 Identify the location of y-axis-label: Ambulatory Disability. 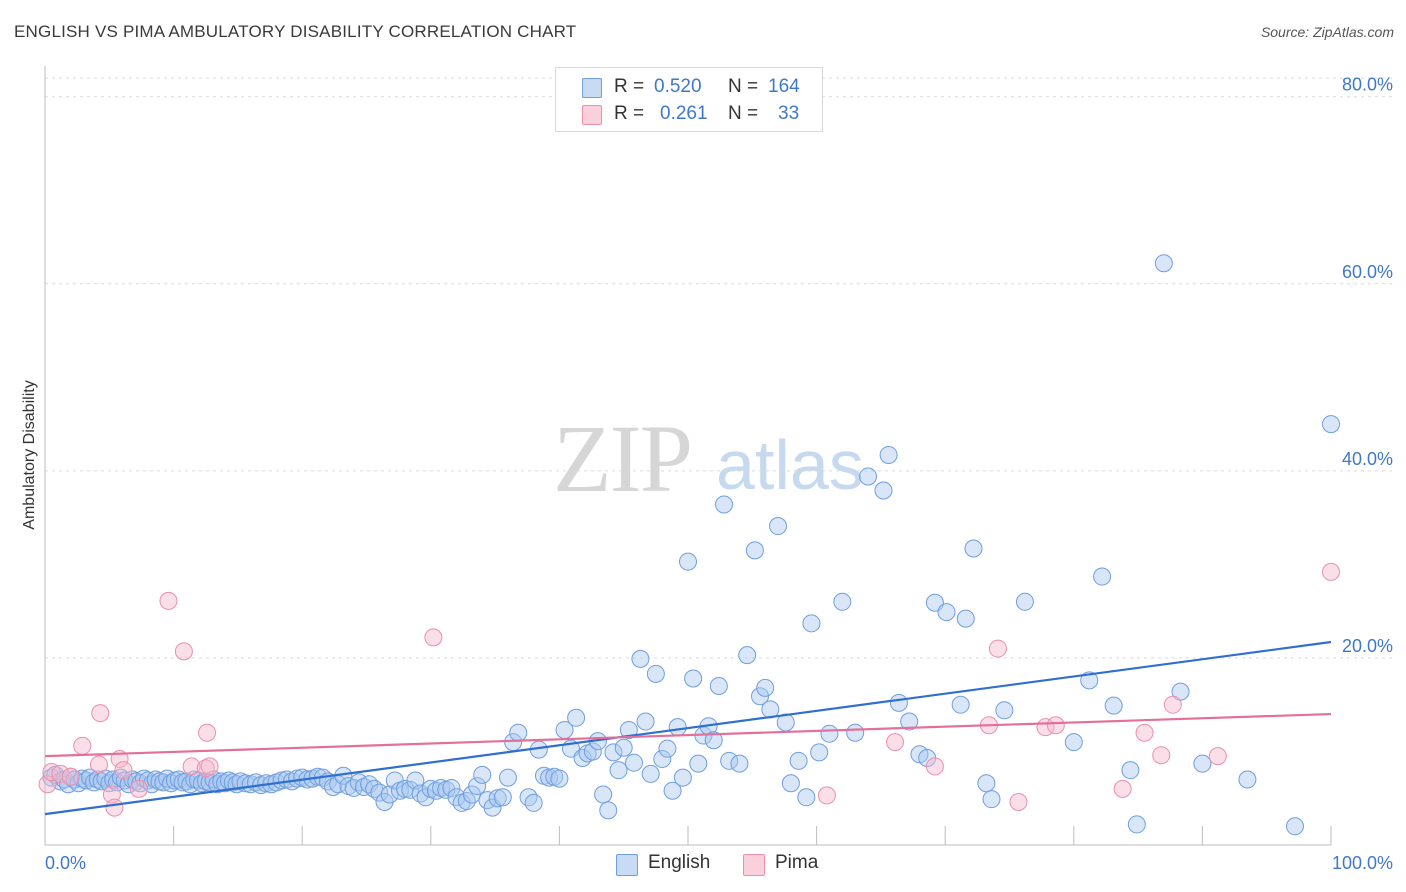
(29, 454).